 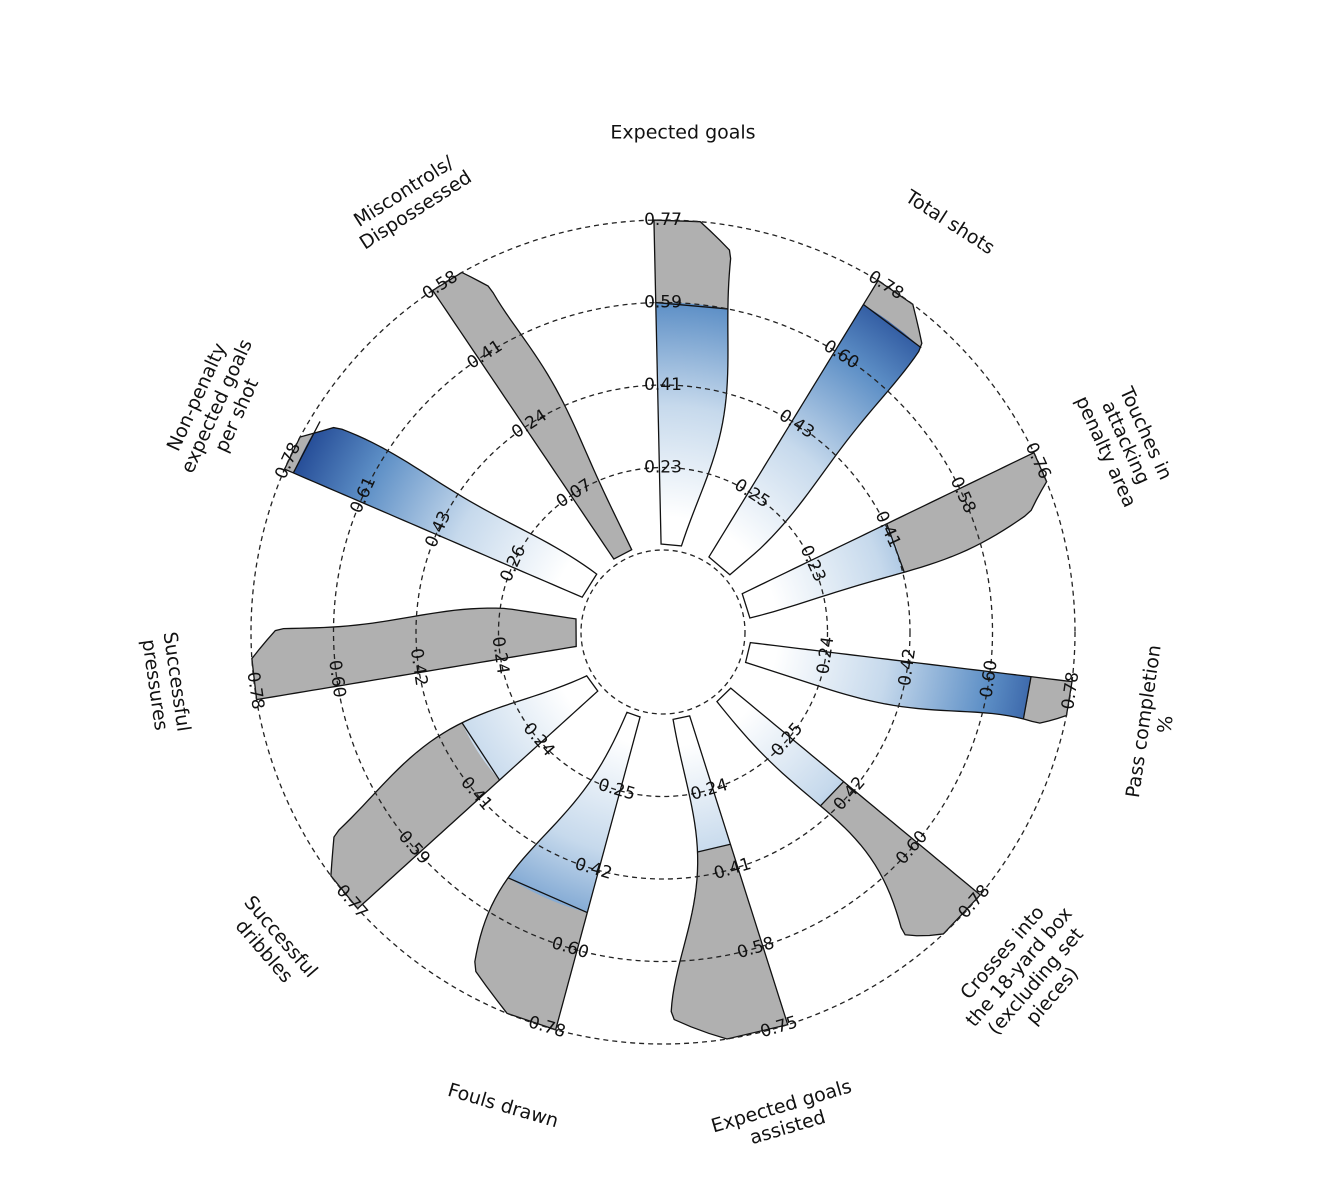 What do you see at coordinates (950, 222) in the screenshot?
I see `category-label-1: Total shots` at bounding box center [950, 222].